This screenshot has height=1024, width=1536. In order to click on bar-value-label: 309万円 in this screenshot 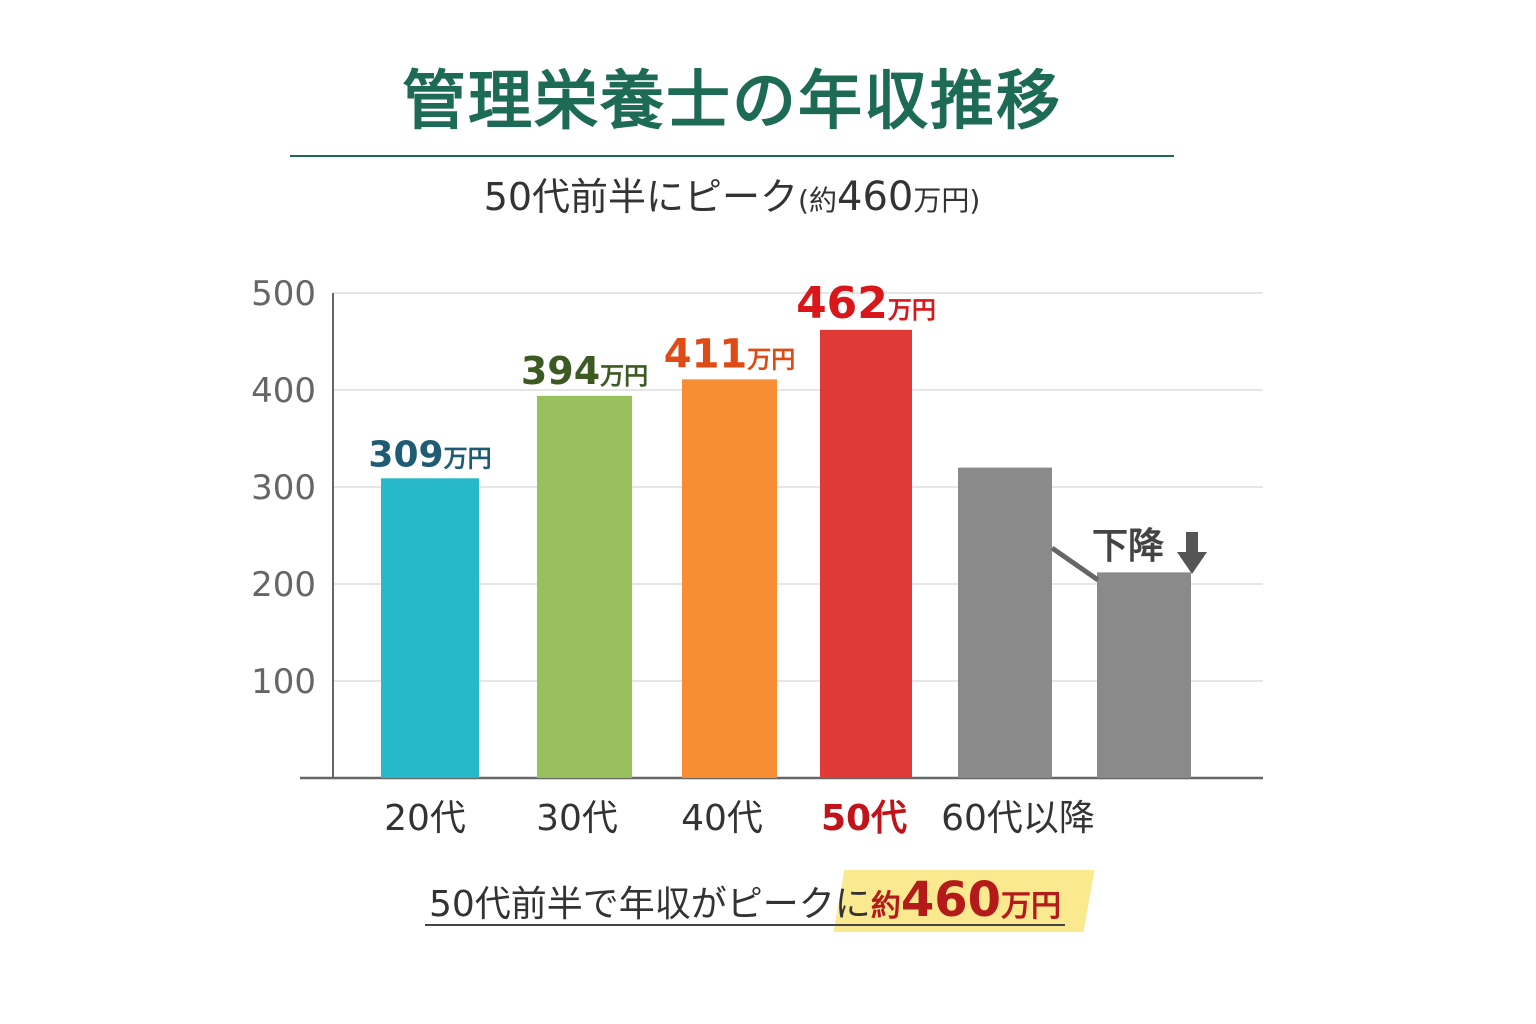, I will do `click(429, 454)`.